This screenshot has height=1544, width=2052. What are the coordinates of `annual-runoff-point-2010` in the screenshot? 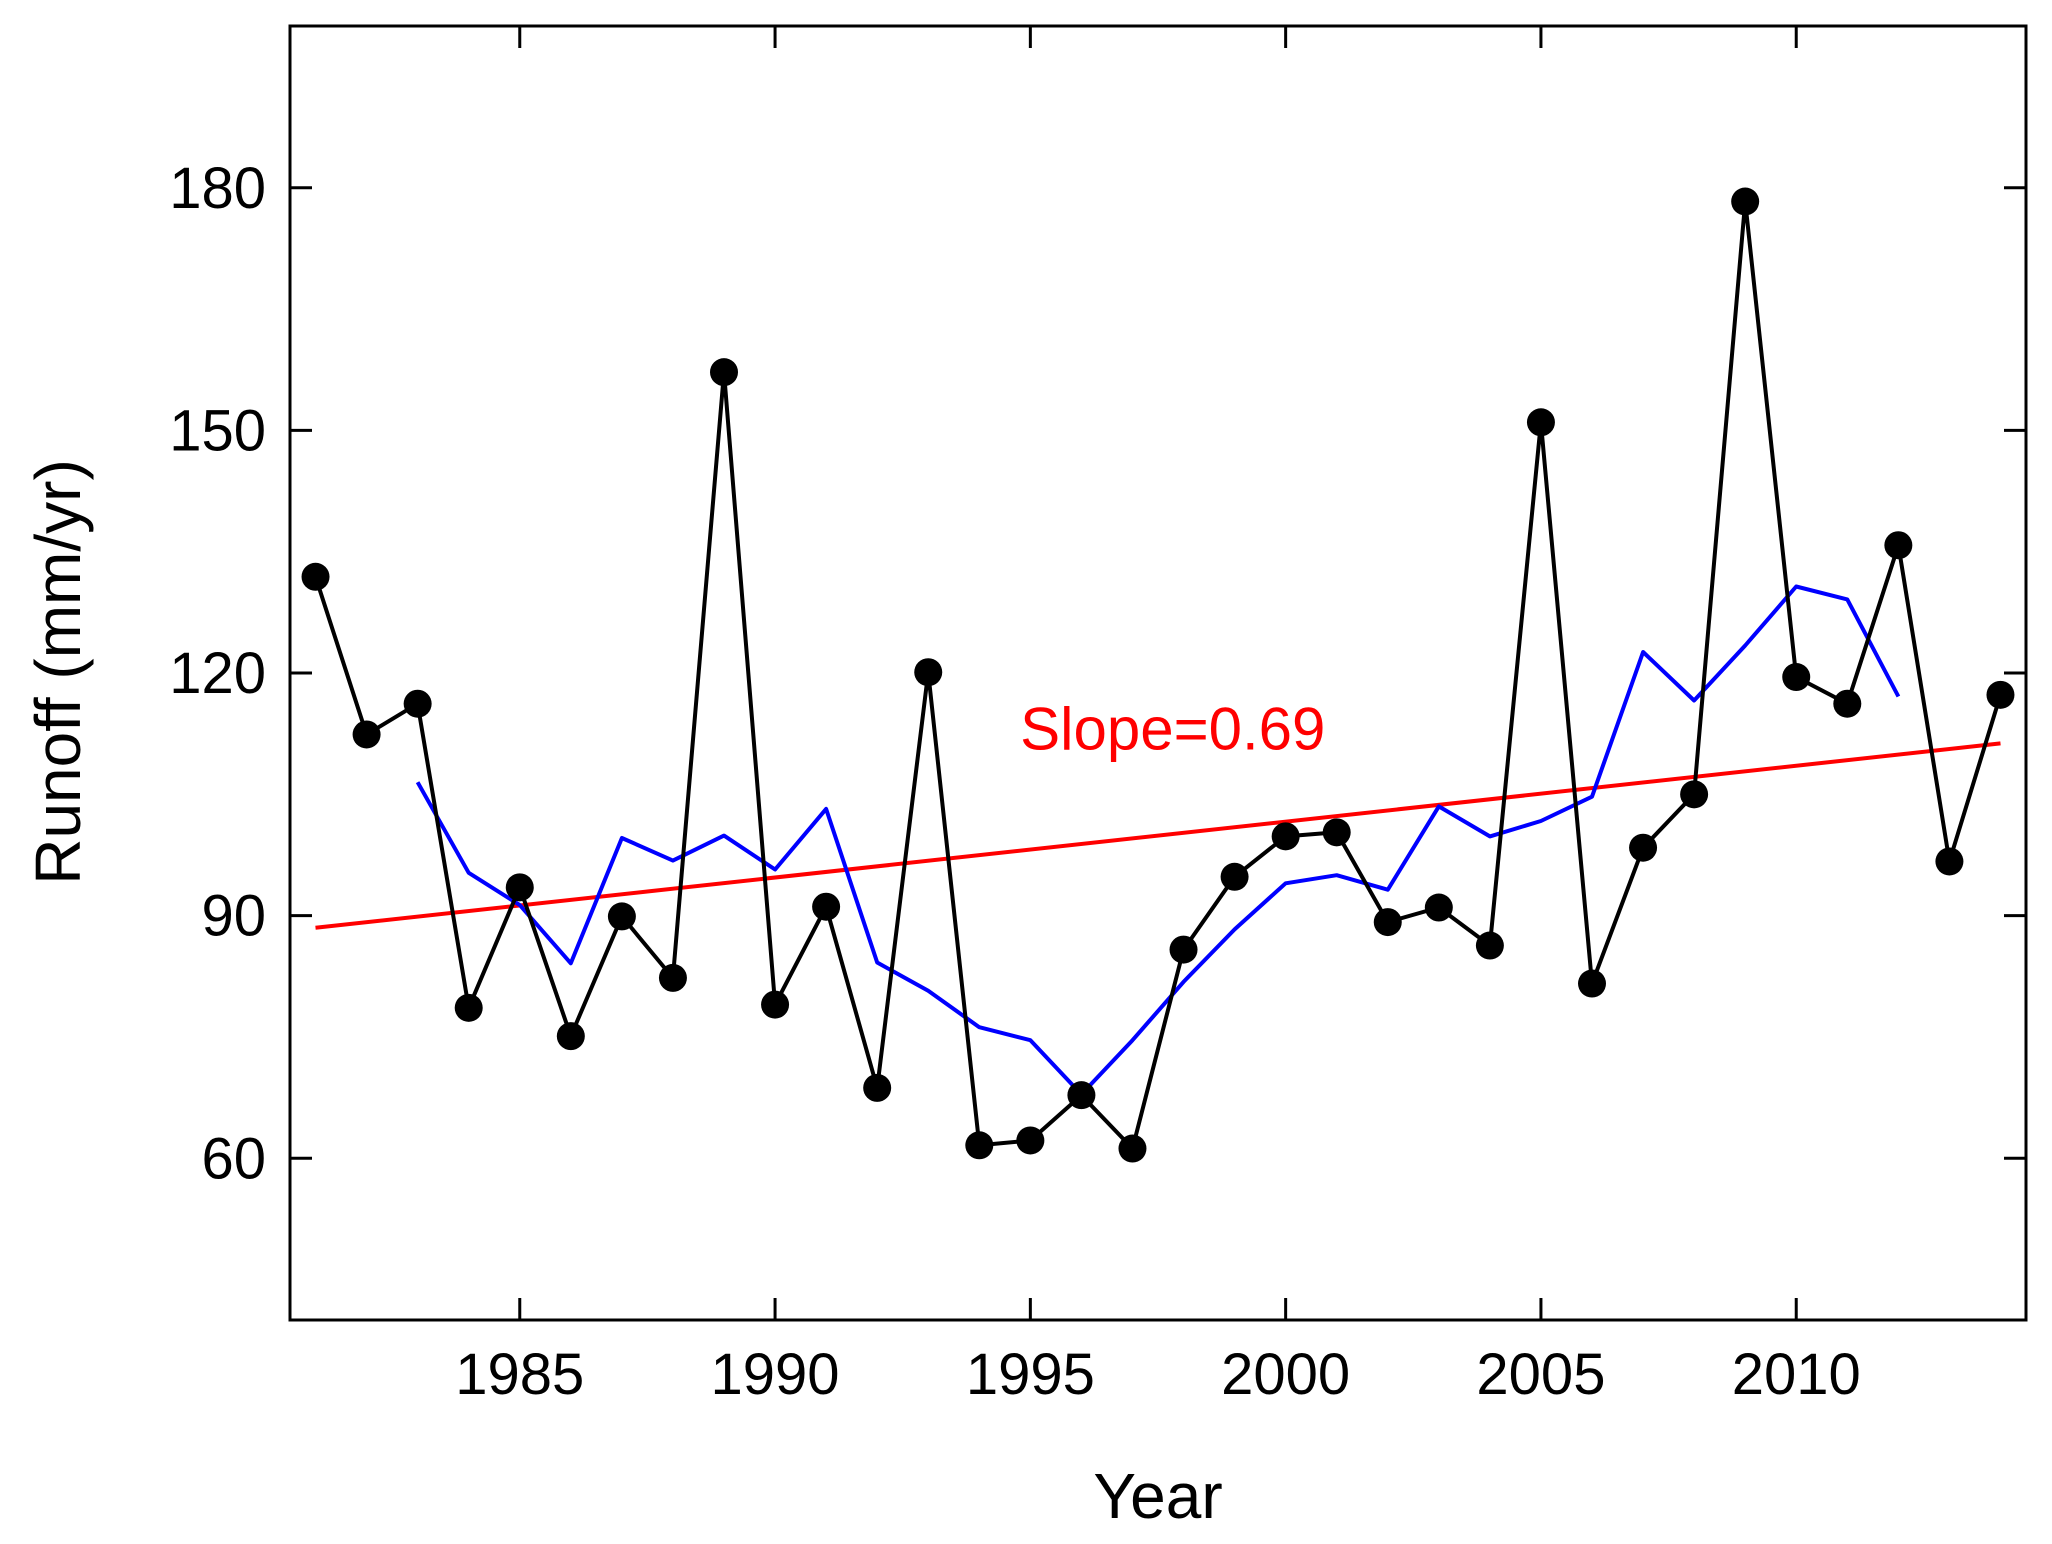 It's located at (1796, 677).